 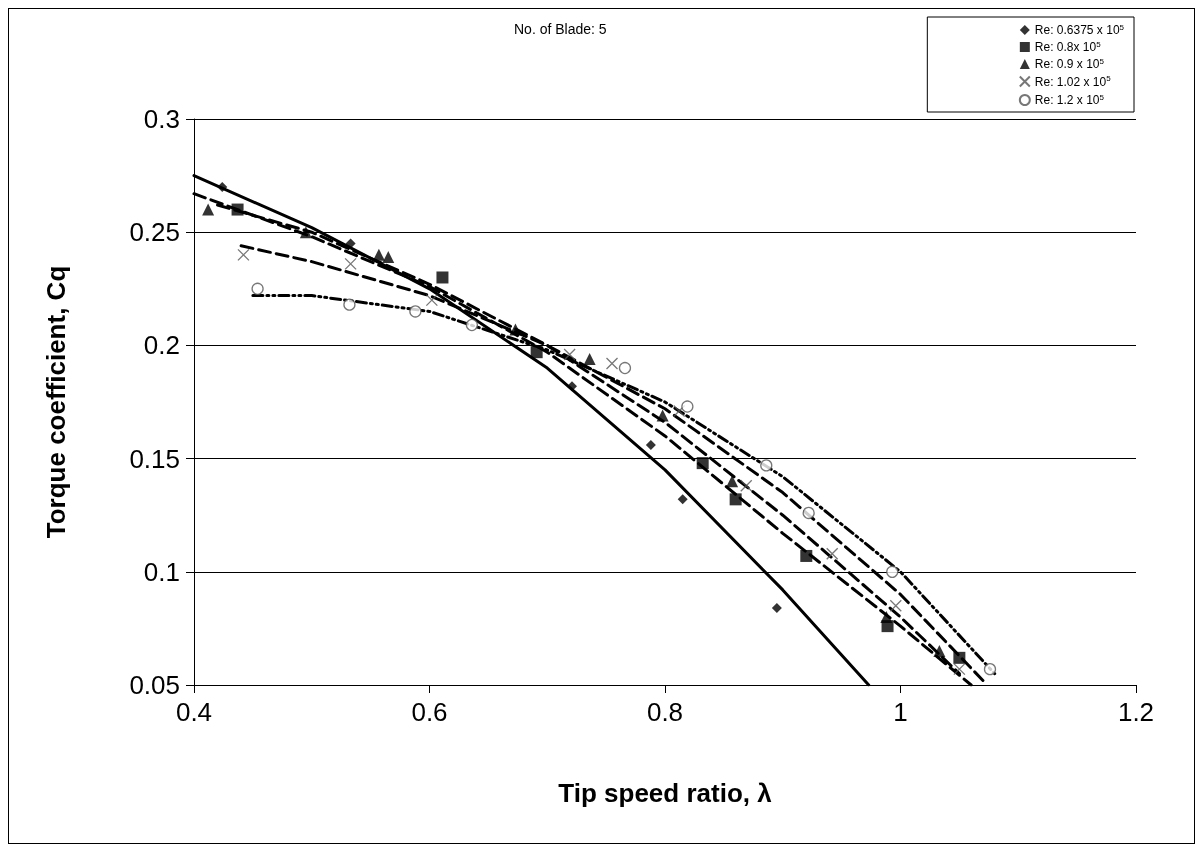 I want to click on x-tick-label: 0.4, so click(x=194, y=712).